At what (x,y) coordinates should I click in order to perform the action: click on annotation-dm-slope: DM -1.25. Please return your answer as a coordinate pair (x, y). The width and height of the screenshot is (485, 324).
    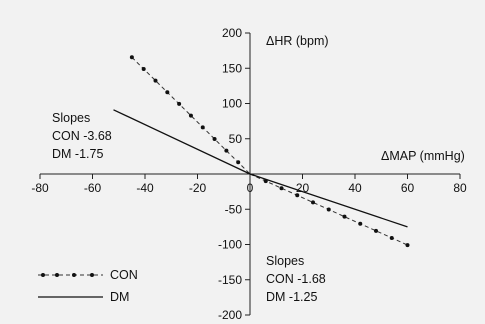
    Looking at the image, I should click on (291, 297).